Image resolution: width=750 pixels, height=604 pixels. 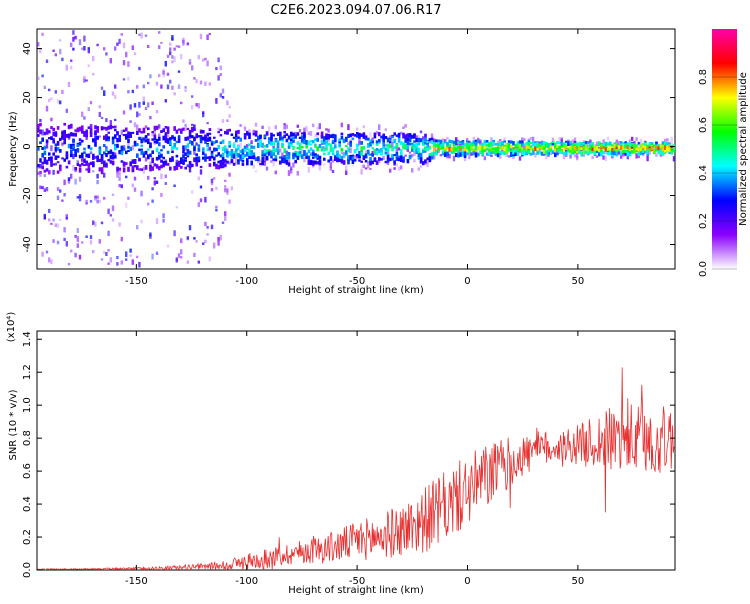 I want to click on x-tick-label: 50, so click(x=577, y=581).